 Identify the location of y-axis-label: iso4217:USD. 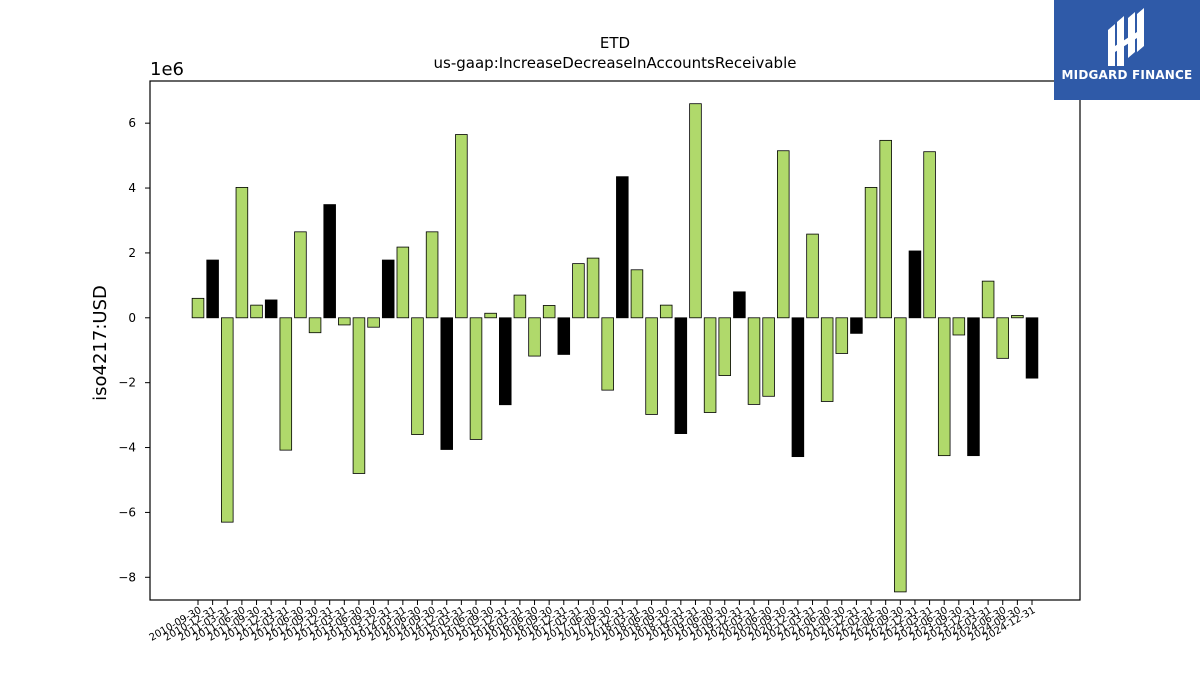
(100, 343).